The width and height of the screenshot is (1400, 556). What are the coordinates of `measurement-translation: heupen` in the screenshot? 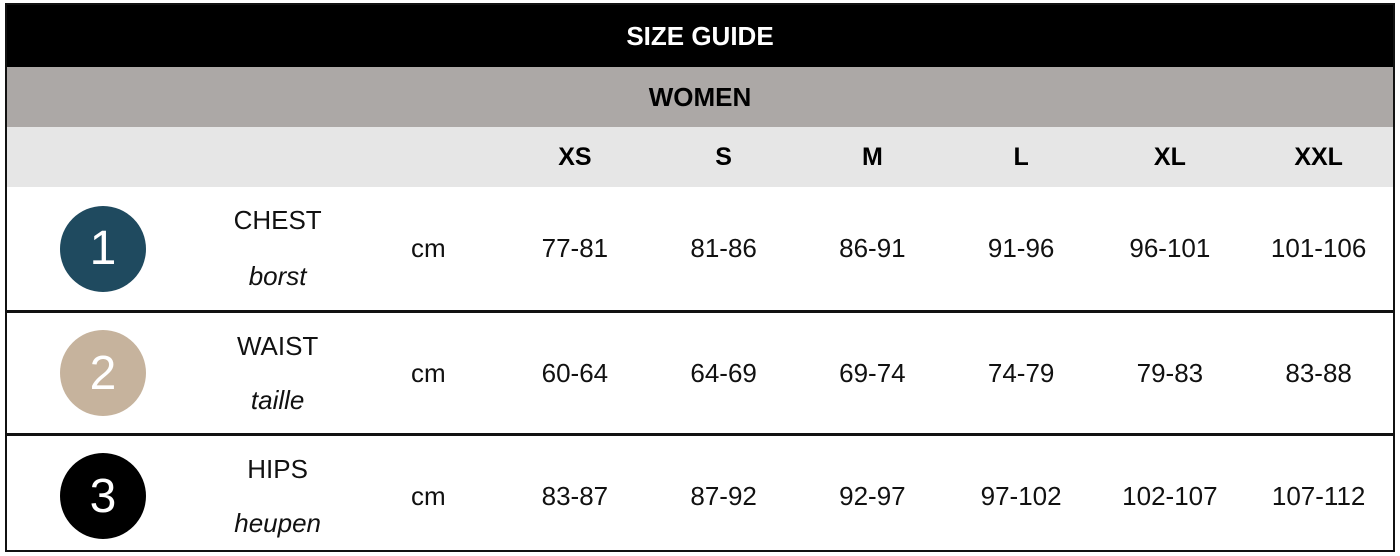 It's located at (278, 522).